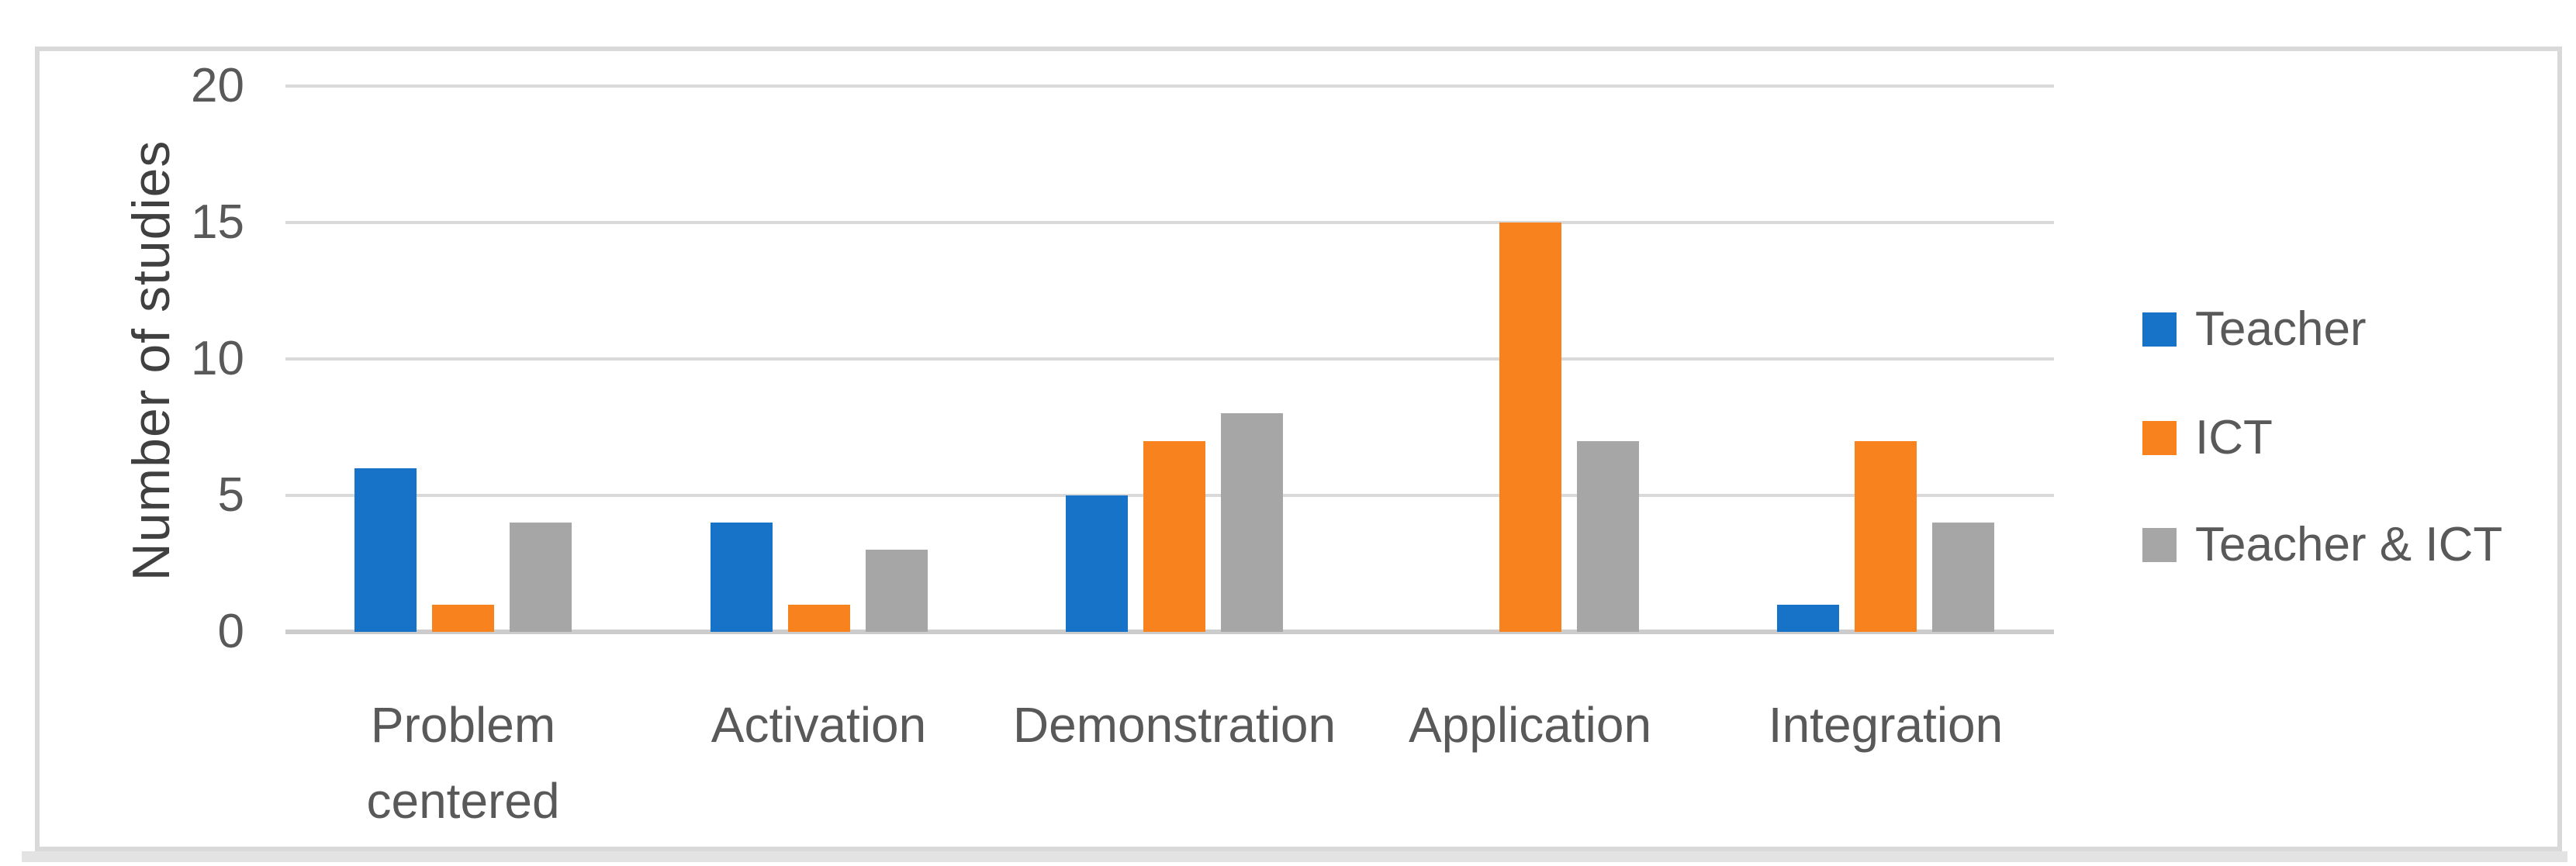 This screenshot has height=866, width=2576. I want to click on bar-ict-problem-centered, so click(463, 618).